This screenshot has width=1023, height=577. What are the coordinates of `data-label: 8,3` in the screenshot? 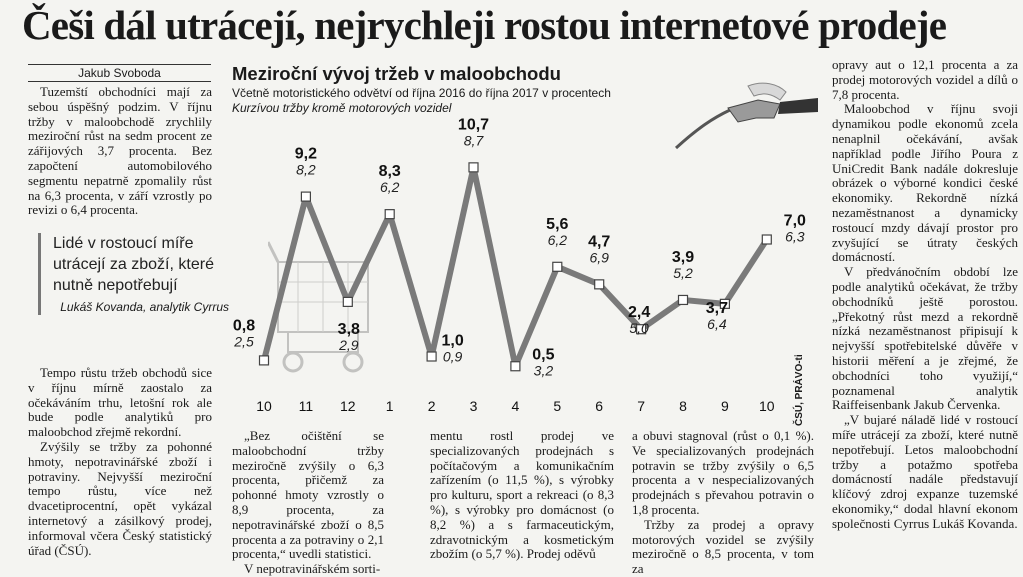 It's located at (390, 171).